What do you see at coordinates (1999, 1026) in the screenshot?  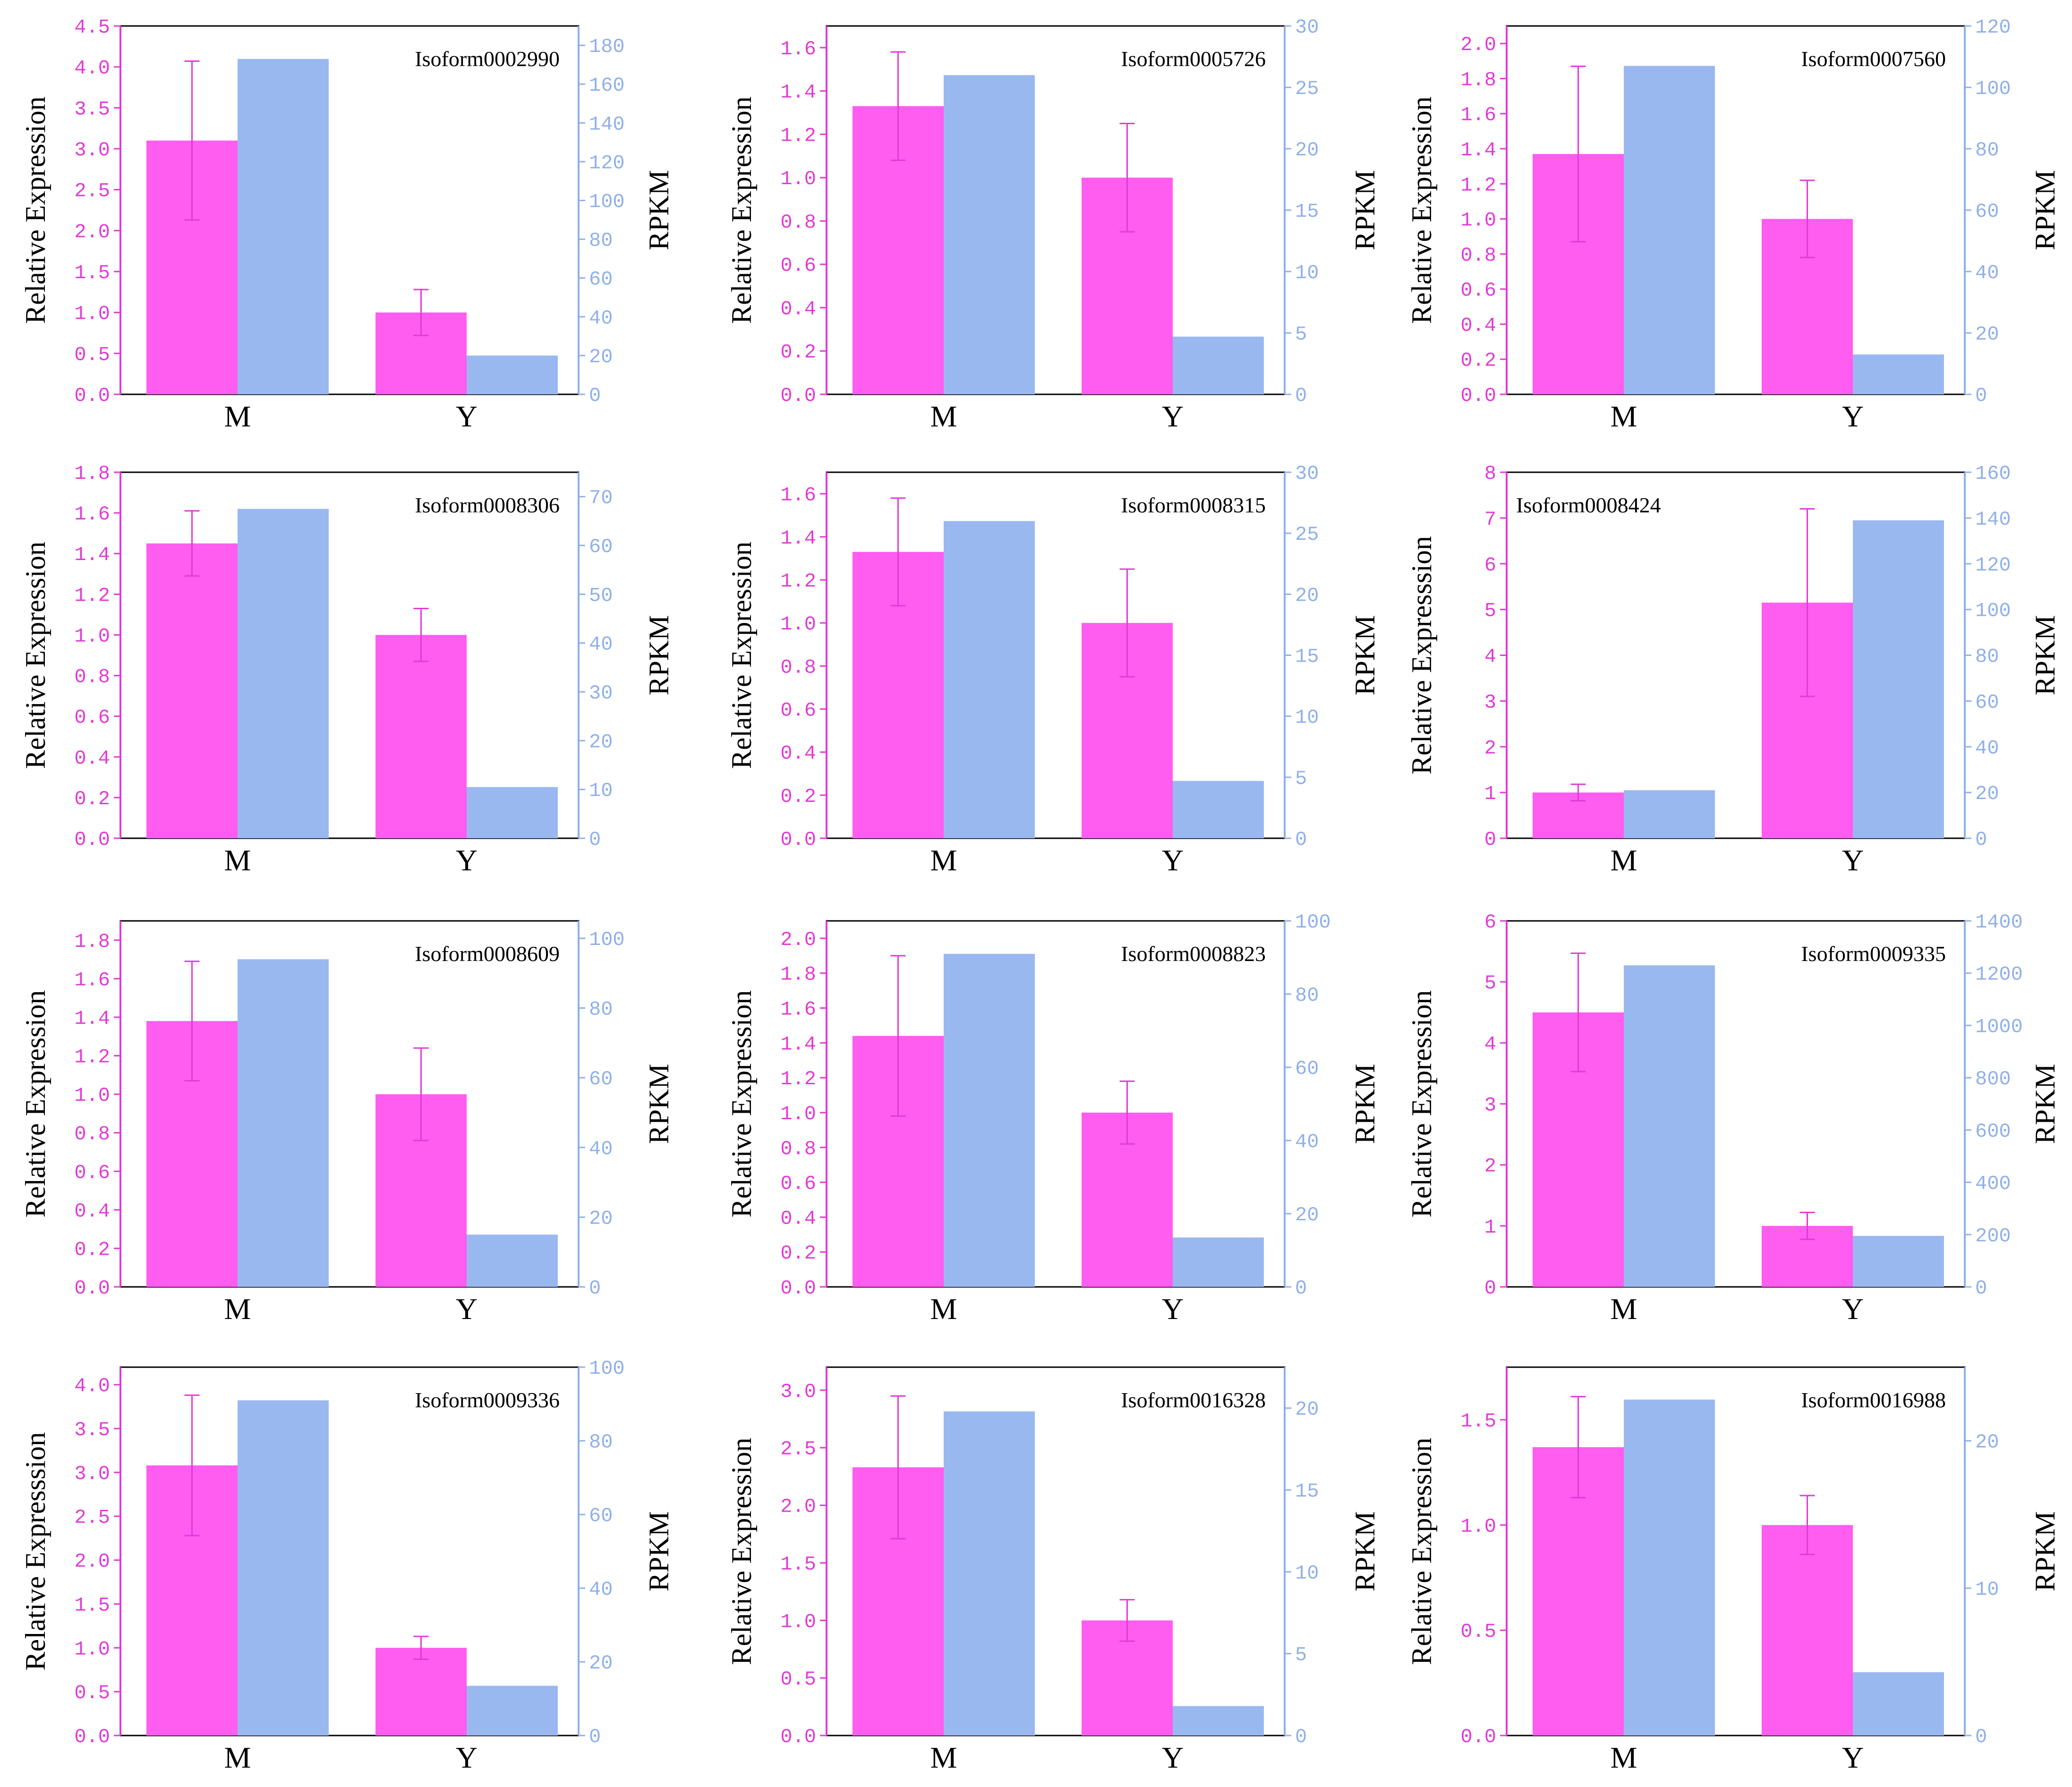 I see `right-tick-label: 1000` at bounding box center [1999, 1026].